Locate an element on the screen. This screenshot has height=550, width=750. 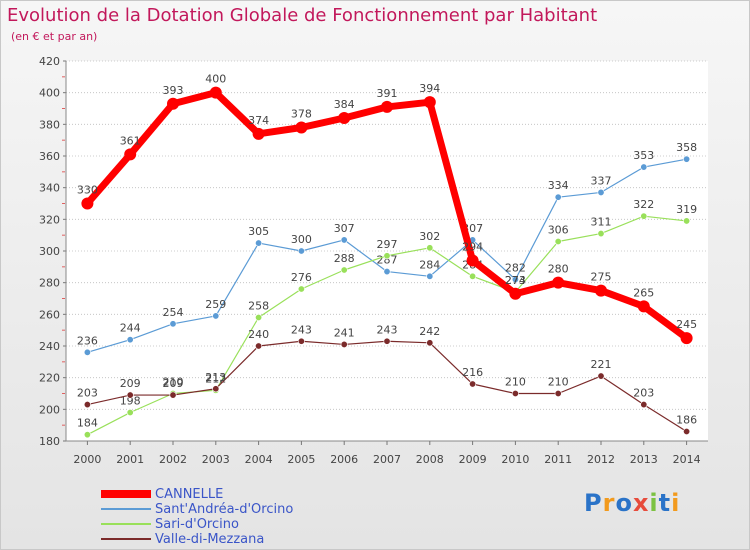
data-label: 300 is located at coordinates (301, 239).